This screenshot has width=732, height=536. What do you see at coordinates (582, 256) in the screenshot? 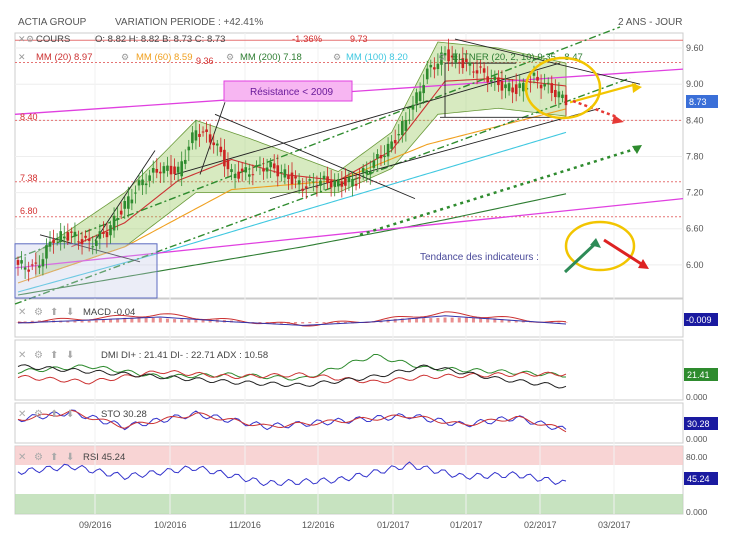
I see `trend-up-arrow-icon` at bounding box center [582, 256].